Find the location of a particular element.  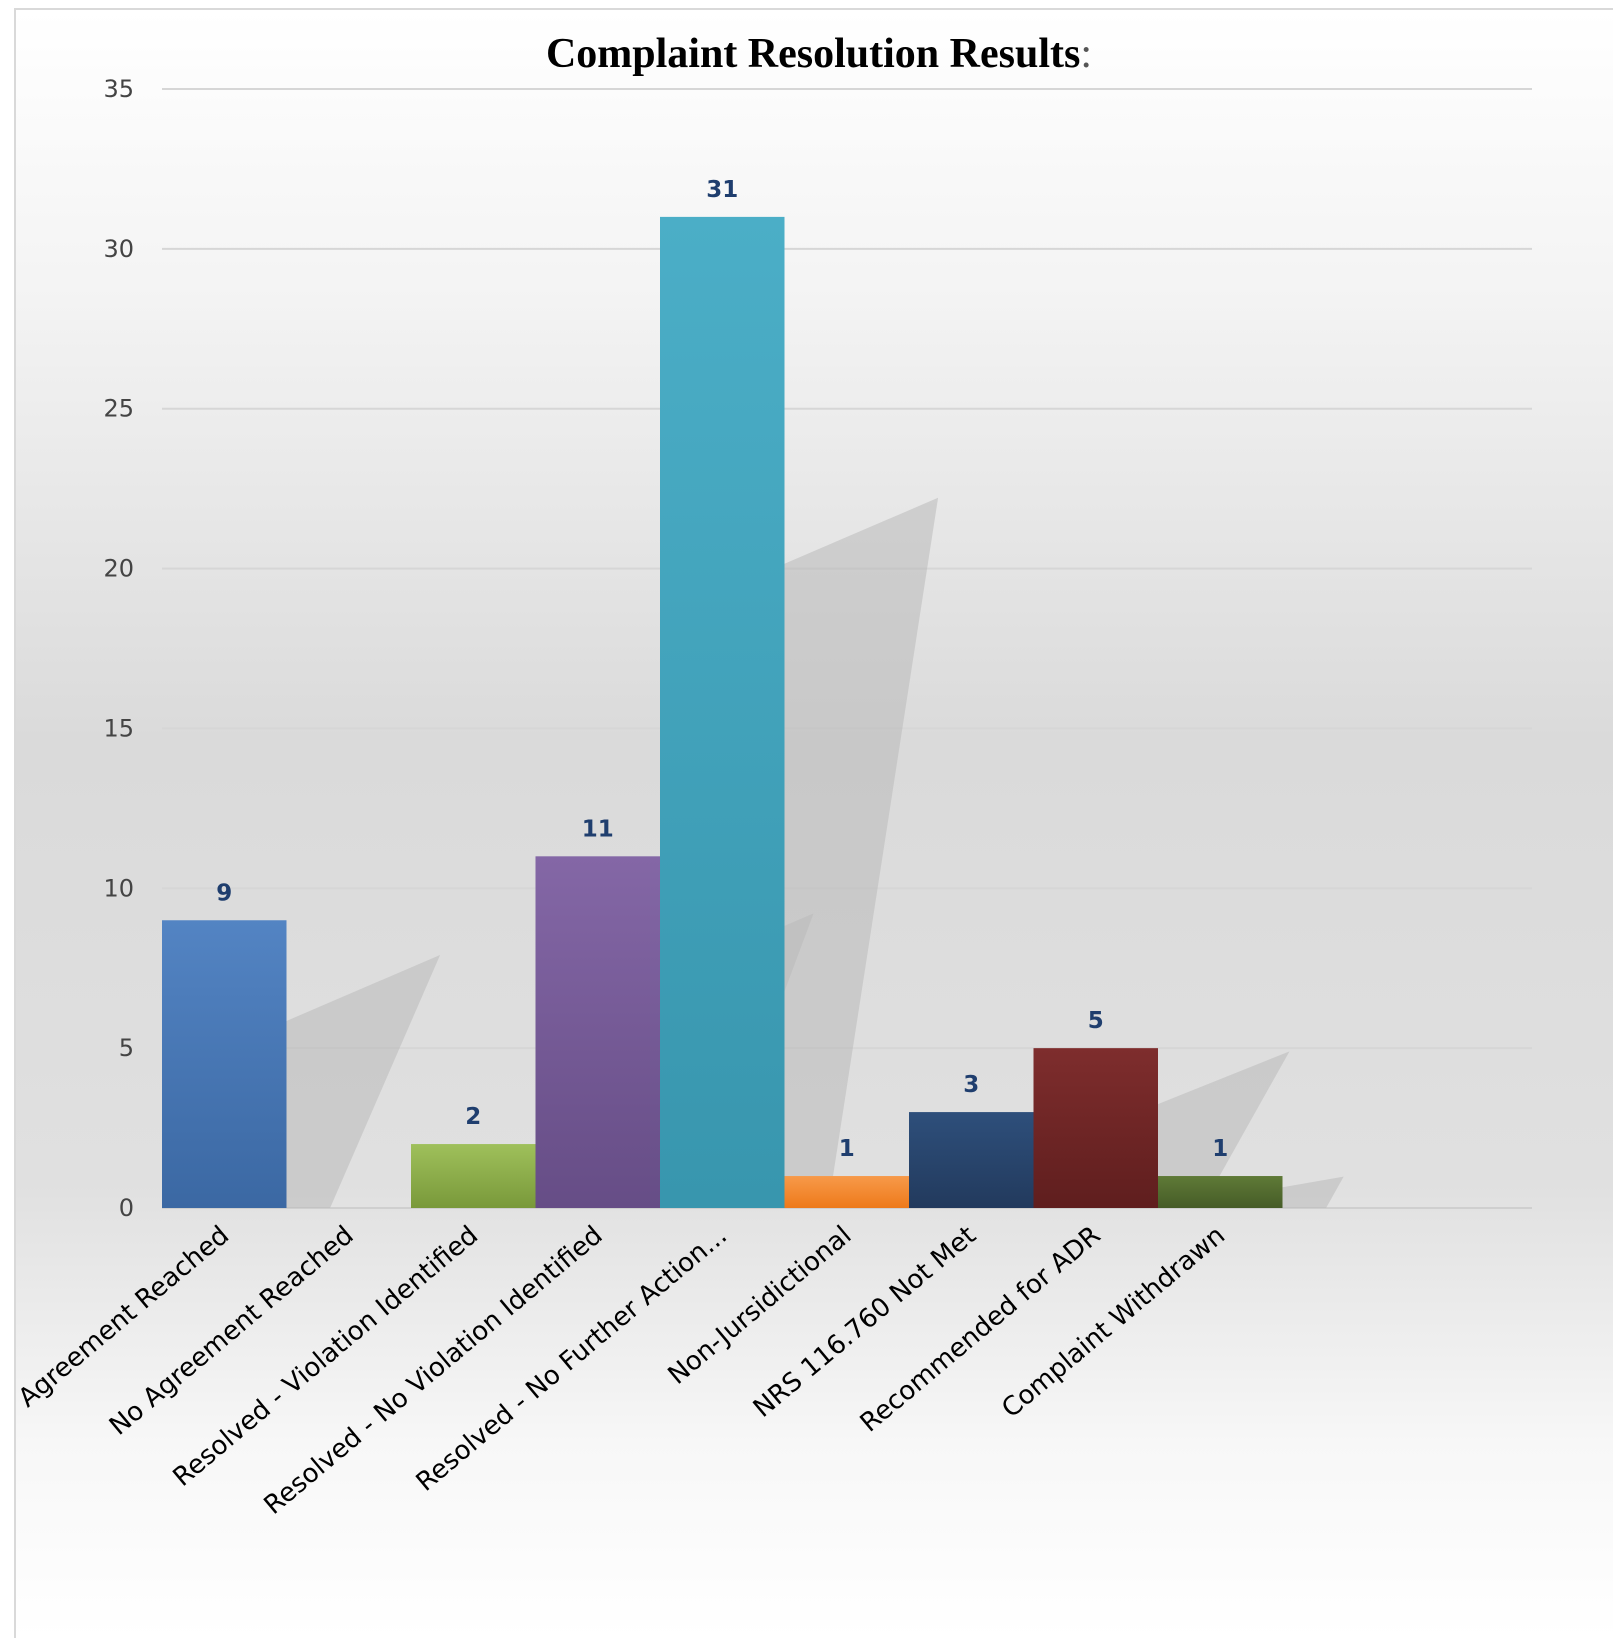

y-tick-label: 10 is located at coordinates (118, 888).